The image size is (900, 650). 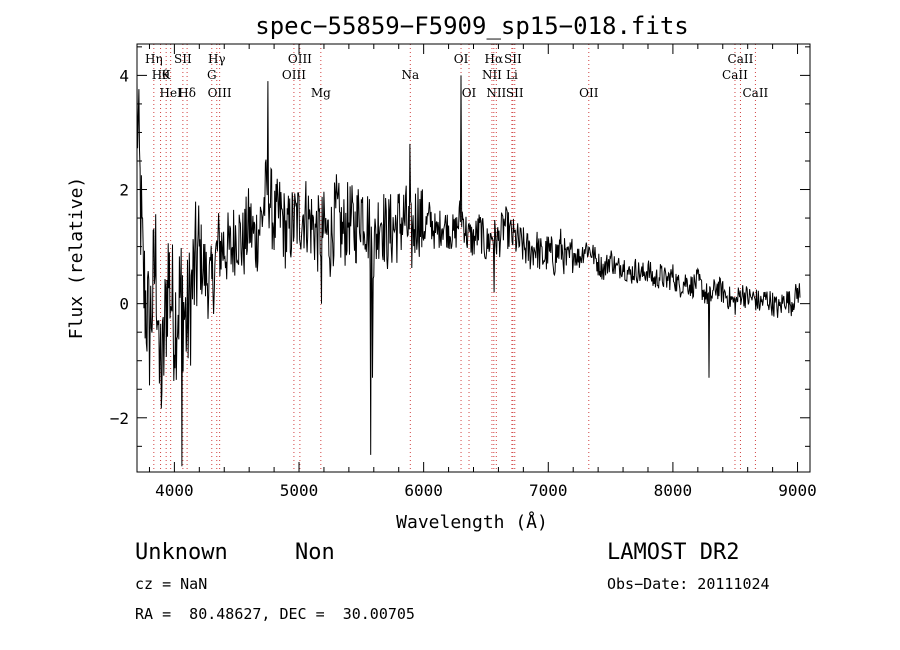 What do you see at coordinates (181, 552) in the screenshot?
I see `object-class: Unknown` at bounding box center [181, 552].